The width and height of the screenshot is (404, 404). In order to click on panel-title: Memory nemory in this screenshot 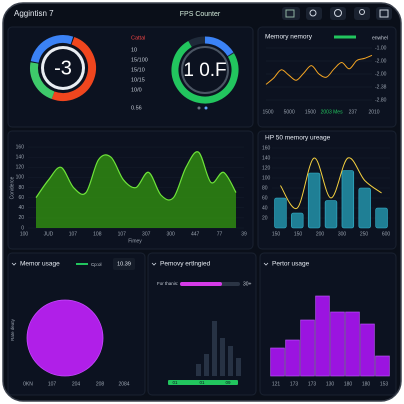, I will do `click(289, 37)`.